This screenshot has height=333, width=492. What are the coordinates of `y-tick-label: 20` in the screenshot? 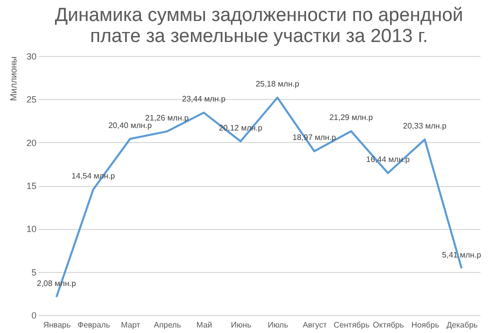 It's located at (31, 143).